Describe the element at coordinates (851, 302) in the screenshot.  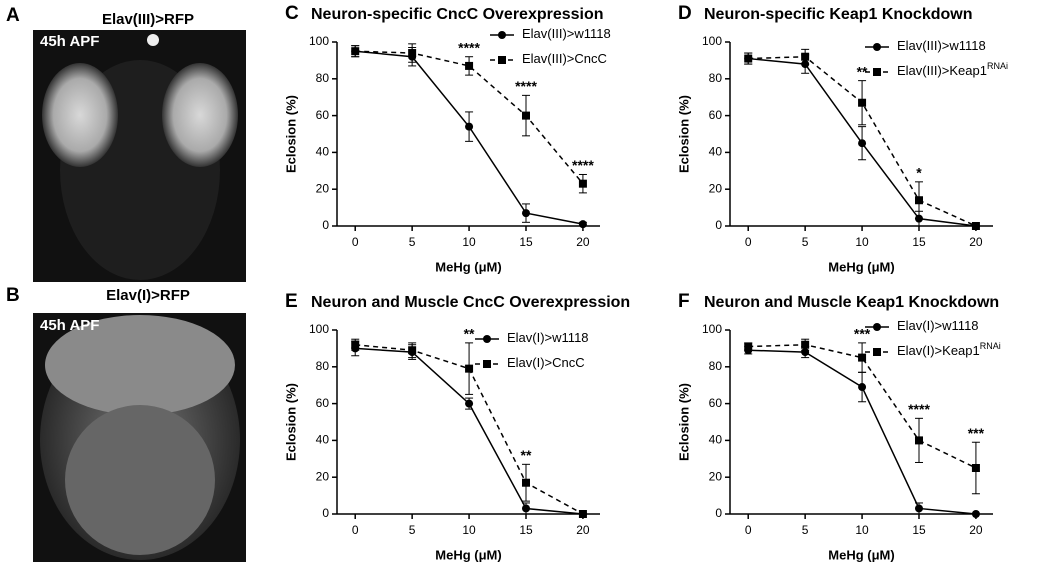
I see `chart-title: Neuron and Muscle Keap1 Knockdown` at that location.